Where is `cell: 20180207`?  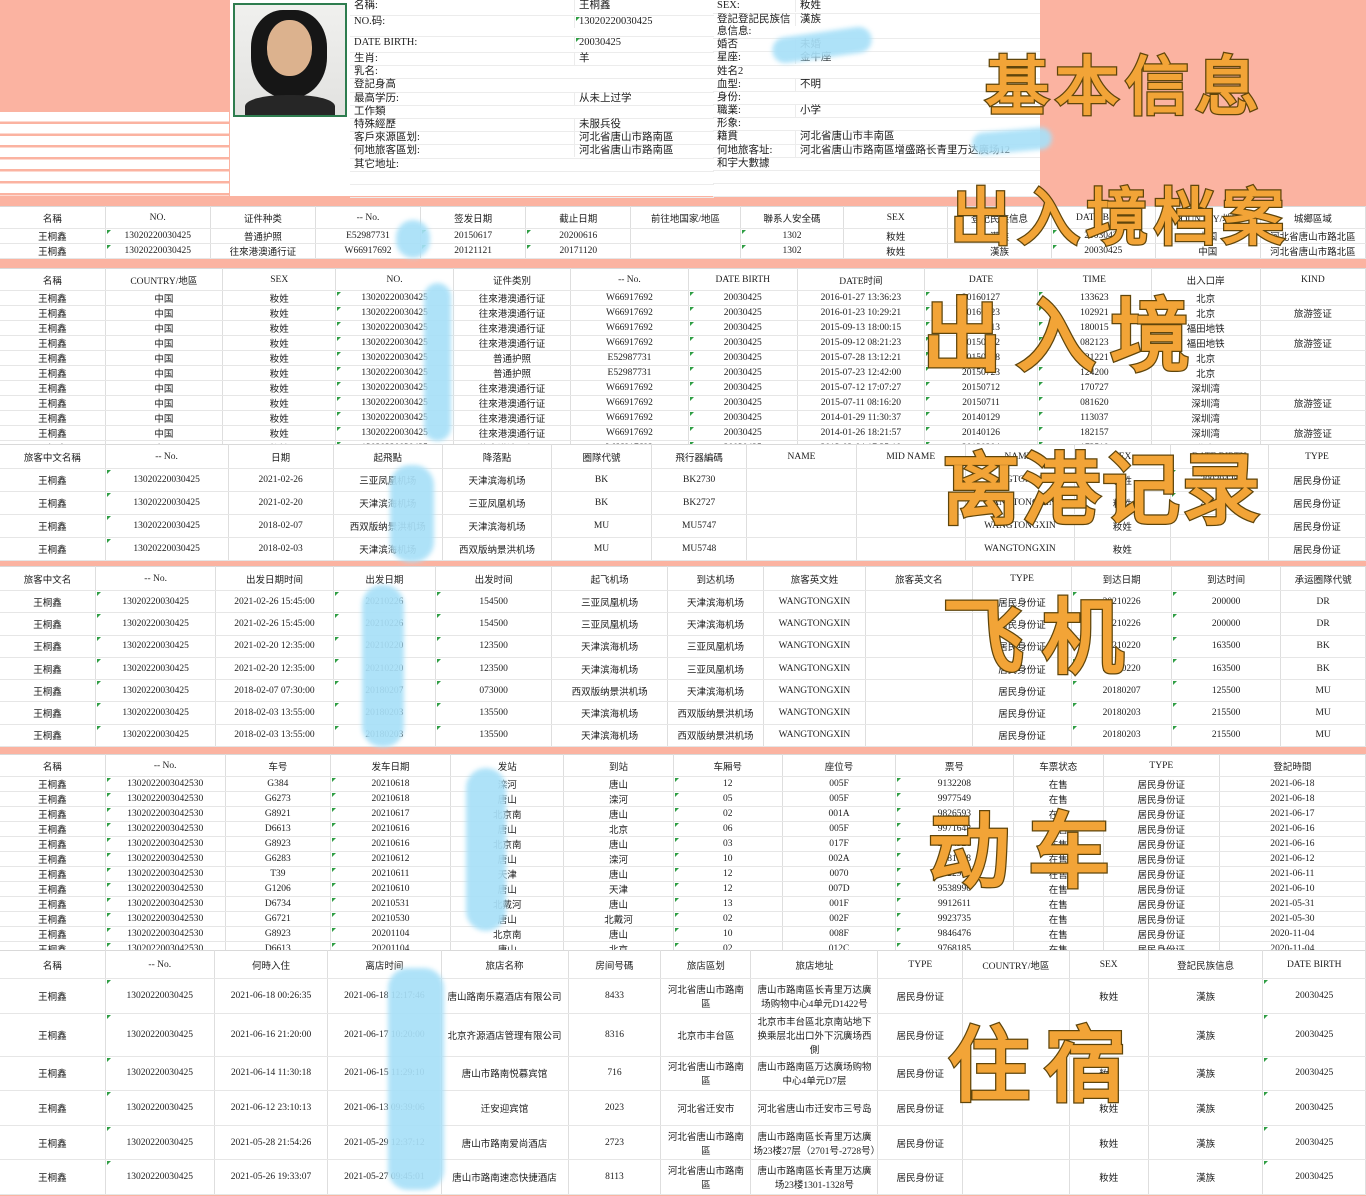 cell: 20180207 is located at coordinates (1122, 691).